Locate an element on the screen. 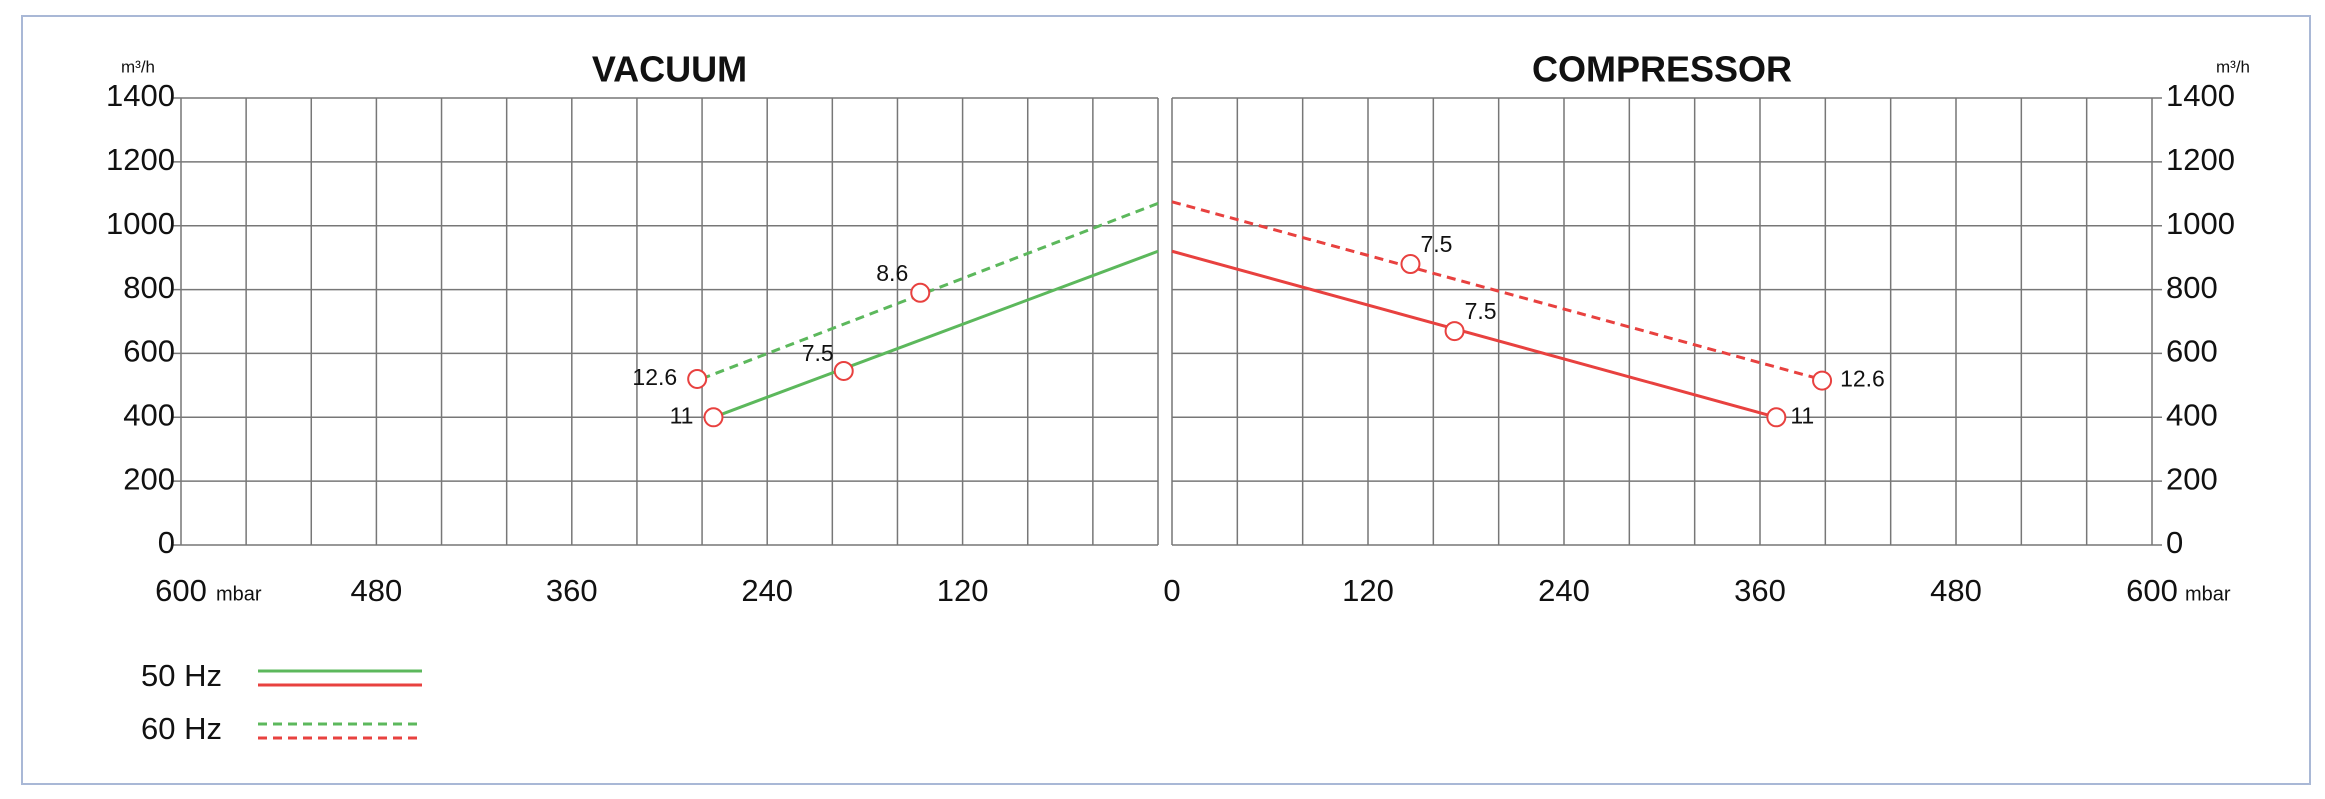 The image size is (2325, 799). legend-label: 60 Hz is located at coordinates (181, 728).